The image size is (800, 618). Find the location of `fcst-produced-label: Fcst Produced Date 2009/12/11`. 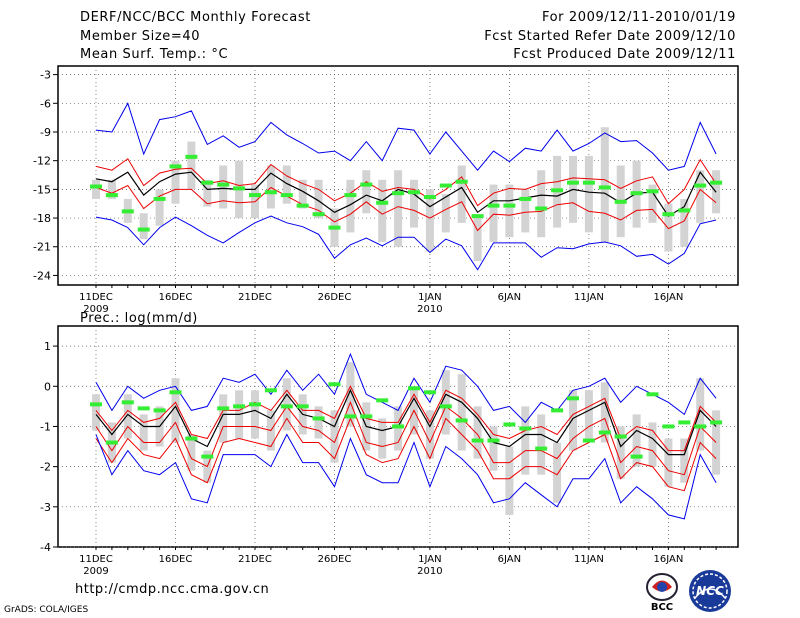

fcst-produced-label: Fcst Produced Date 2009/12/11 is located at coordinates (624, 54).